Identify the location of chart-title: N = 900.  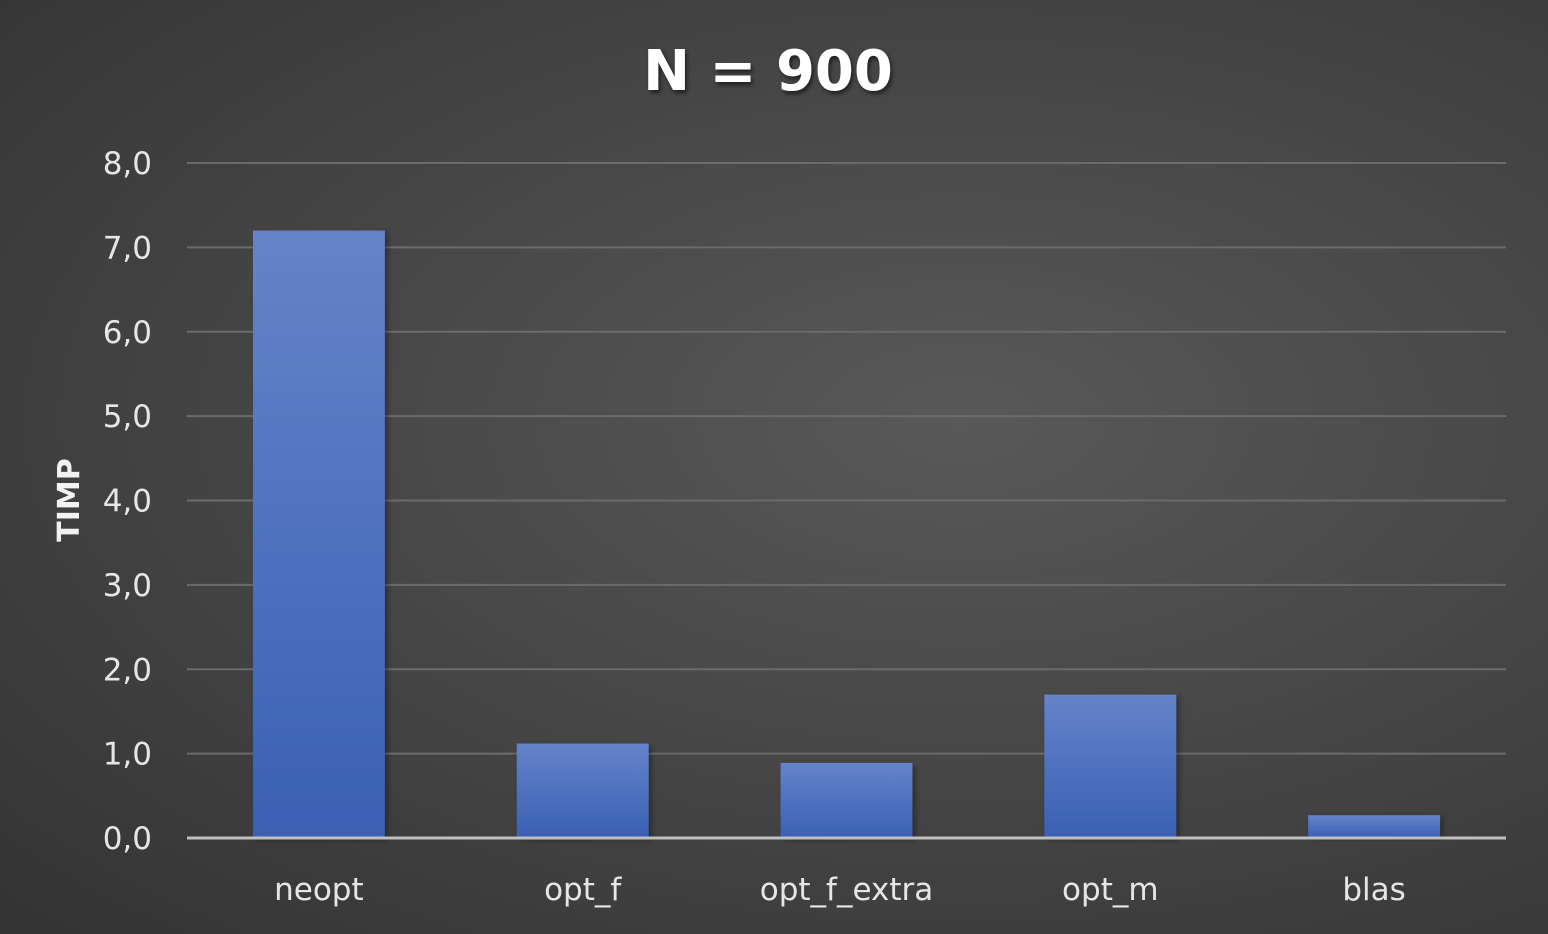
(768, 71).